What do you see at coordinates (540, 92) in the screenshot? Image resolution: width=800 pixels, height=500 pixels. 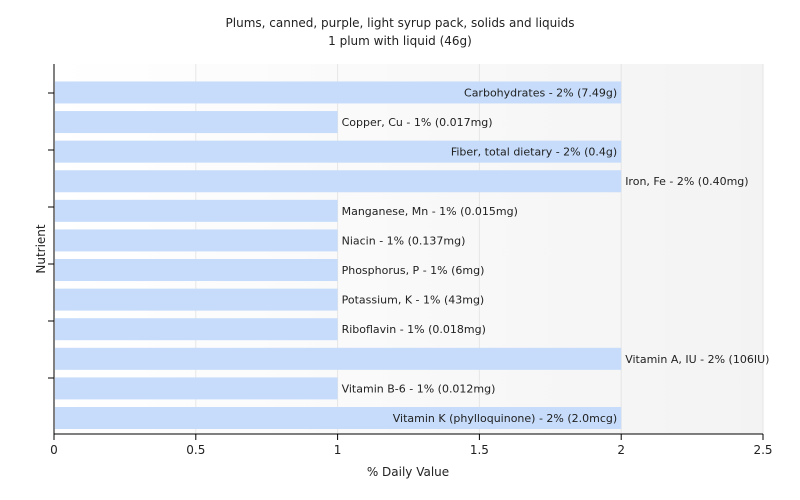 I see `bar-label: Carbohydrates - 2% (7.49g)` at bounding box center [540, 92].